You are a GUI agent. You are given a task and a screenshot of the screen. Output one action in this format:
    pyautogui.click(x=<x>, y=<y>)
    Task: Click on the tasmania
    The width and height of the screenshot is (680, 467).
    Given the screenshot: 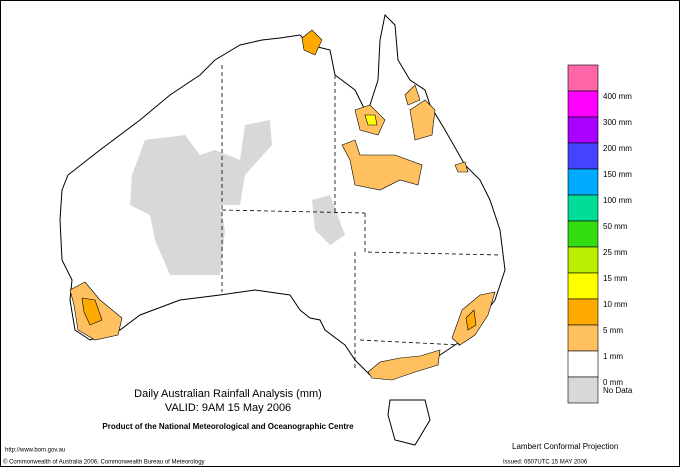 What is the action you would take?
    pyautogui.click(x=409, y=422)
    